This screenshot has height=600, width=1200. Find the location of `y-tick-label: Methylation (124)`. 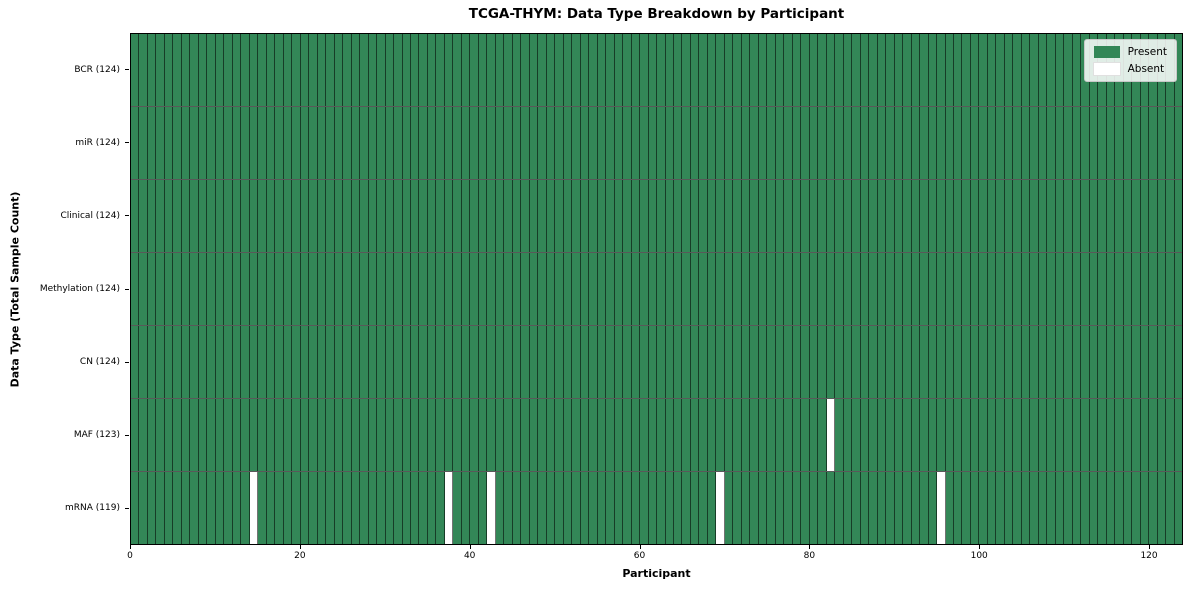

y-tick-label: Methylation (124) is located at coordinates (79, 289).